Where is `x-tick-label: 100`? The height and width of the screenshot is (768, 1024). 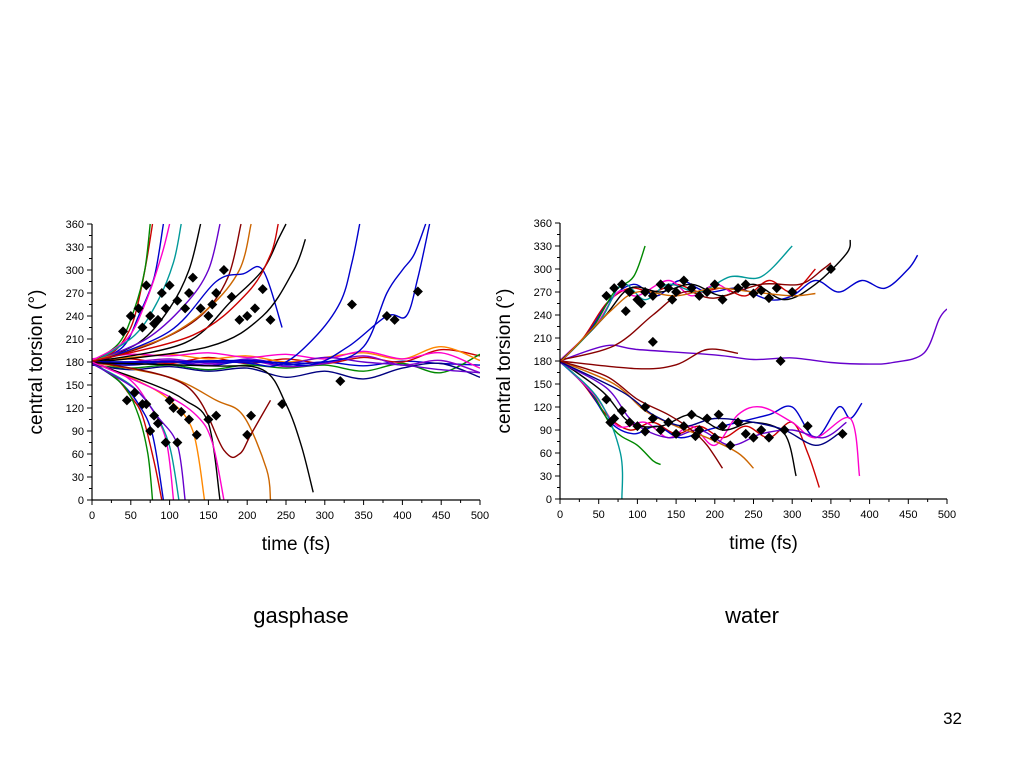 x-tick-label: 100 is located at coordinates (637, 515).